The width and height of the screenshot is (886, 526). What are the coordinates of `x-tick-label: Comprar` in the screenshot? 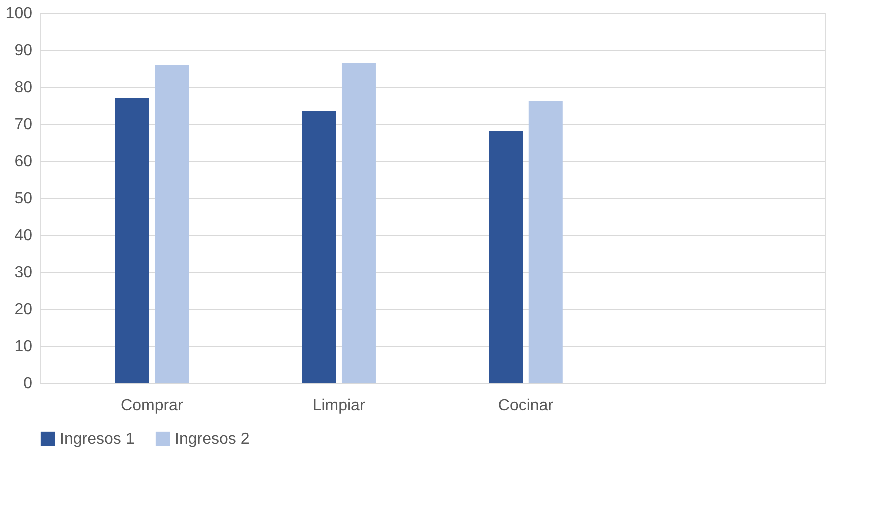 It's located at (152, 406).